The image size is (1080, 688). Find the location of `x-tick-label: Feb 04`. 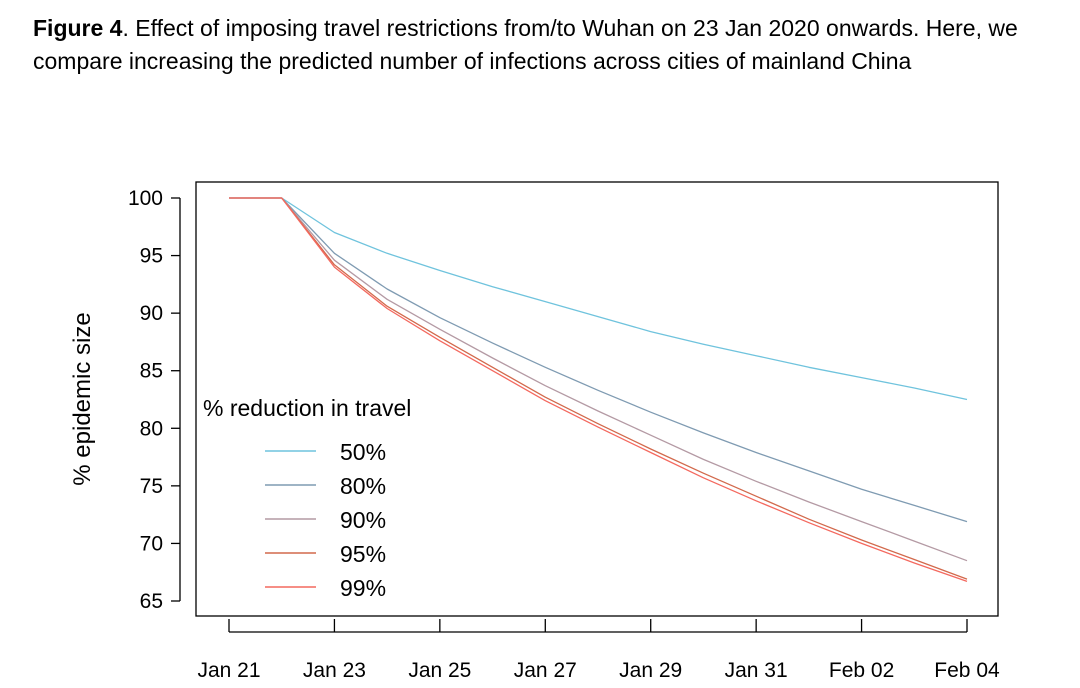

x-tick-label: Feb 04 is located at coordinates (967, 670).